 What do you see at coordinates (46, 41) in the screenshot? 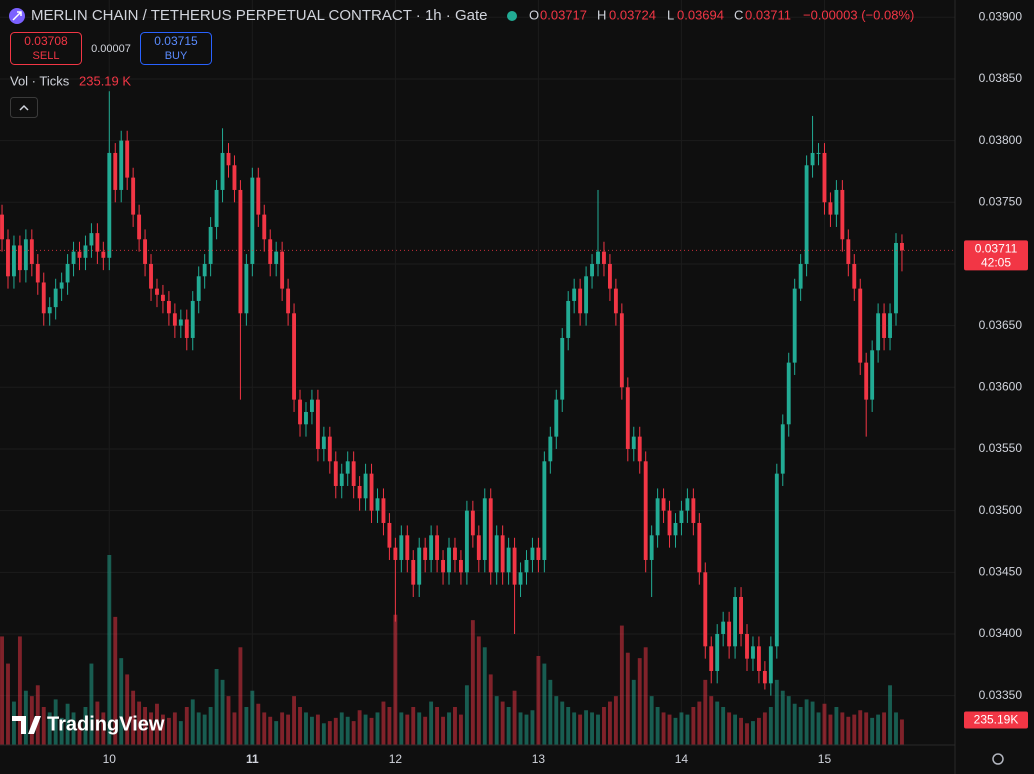
I see `sell-price: 0.03708` at bounding box center [46, 41].